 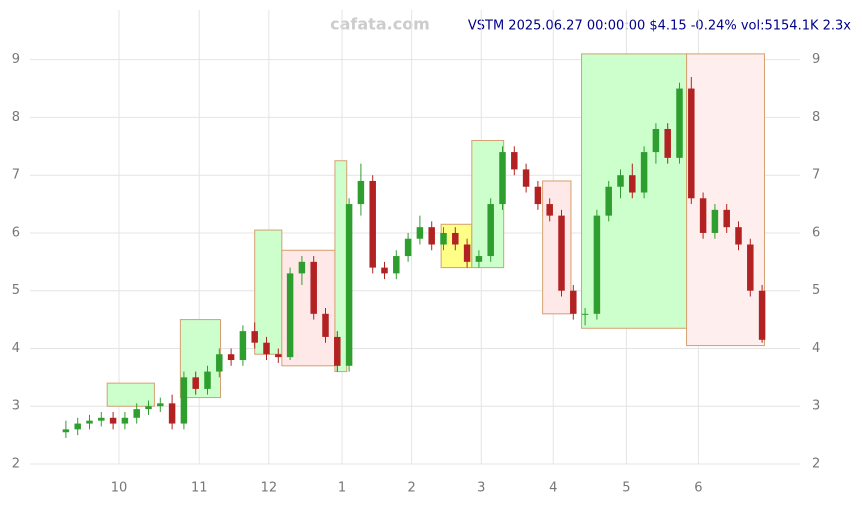 What do you see at coordinates (16, 406) in the screenshot?
I see `y-tick-label: 3` at bounding box center [16, 406].